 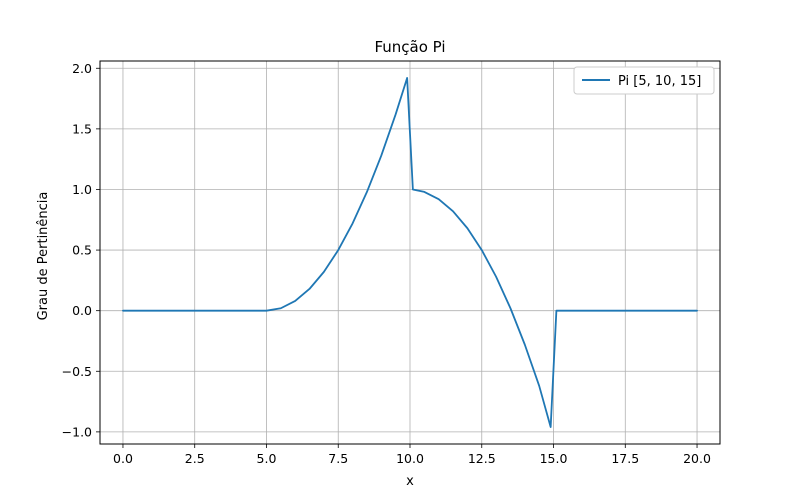 I want to click on y-tick-label: −0.5, so click(x=77, y=371).